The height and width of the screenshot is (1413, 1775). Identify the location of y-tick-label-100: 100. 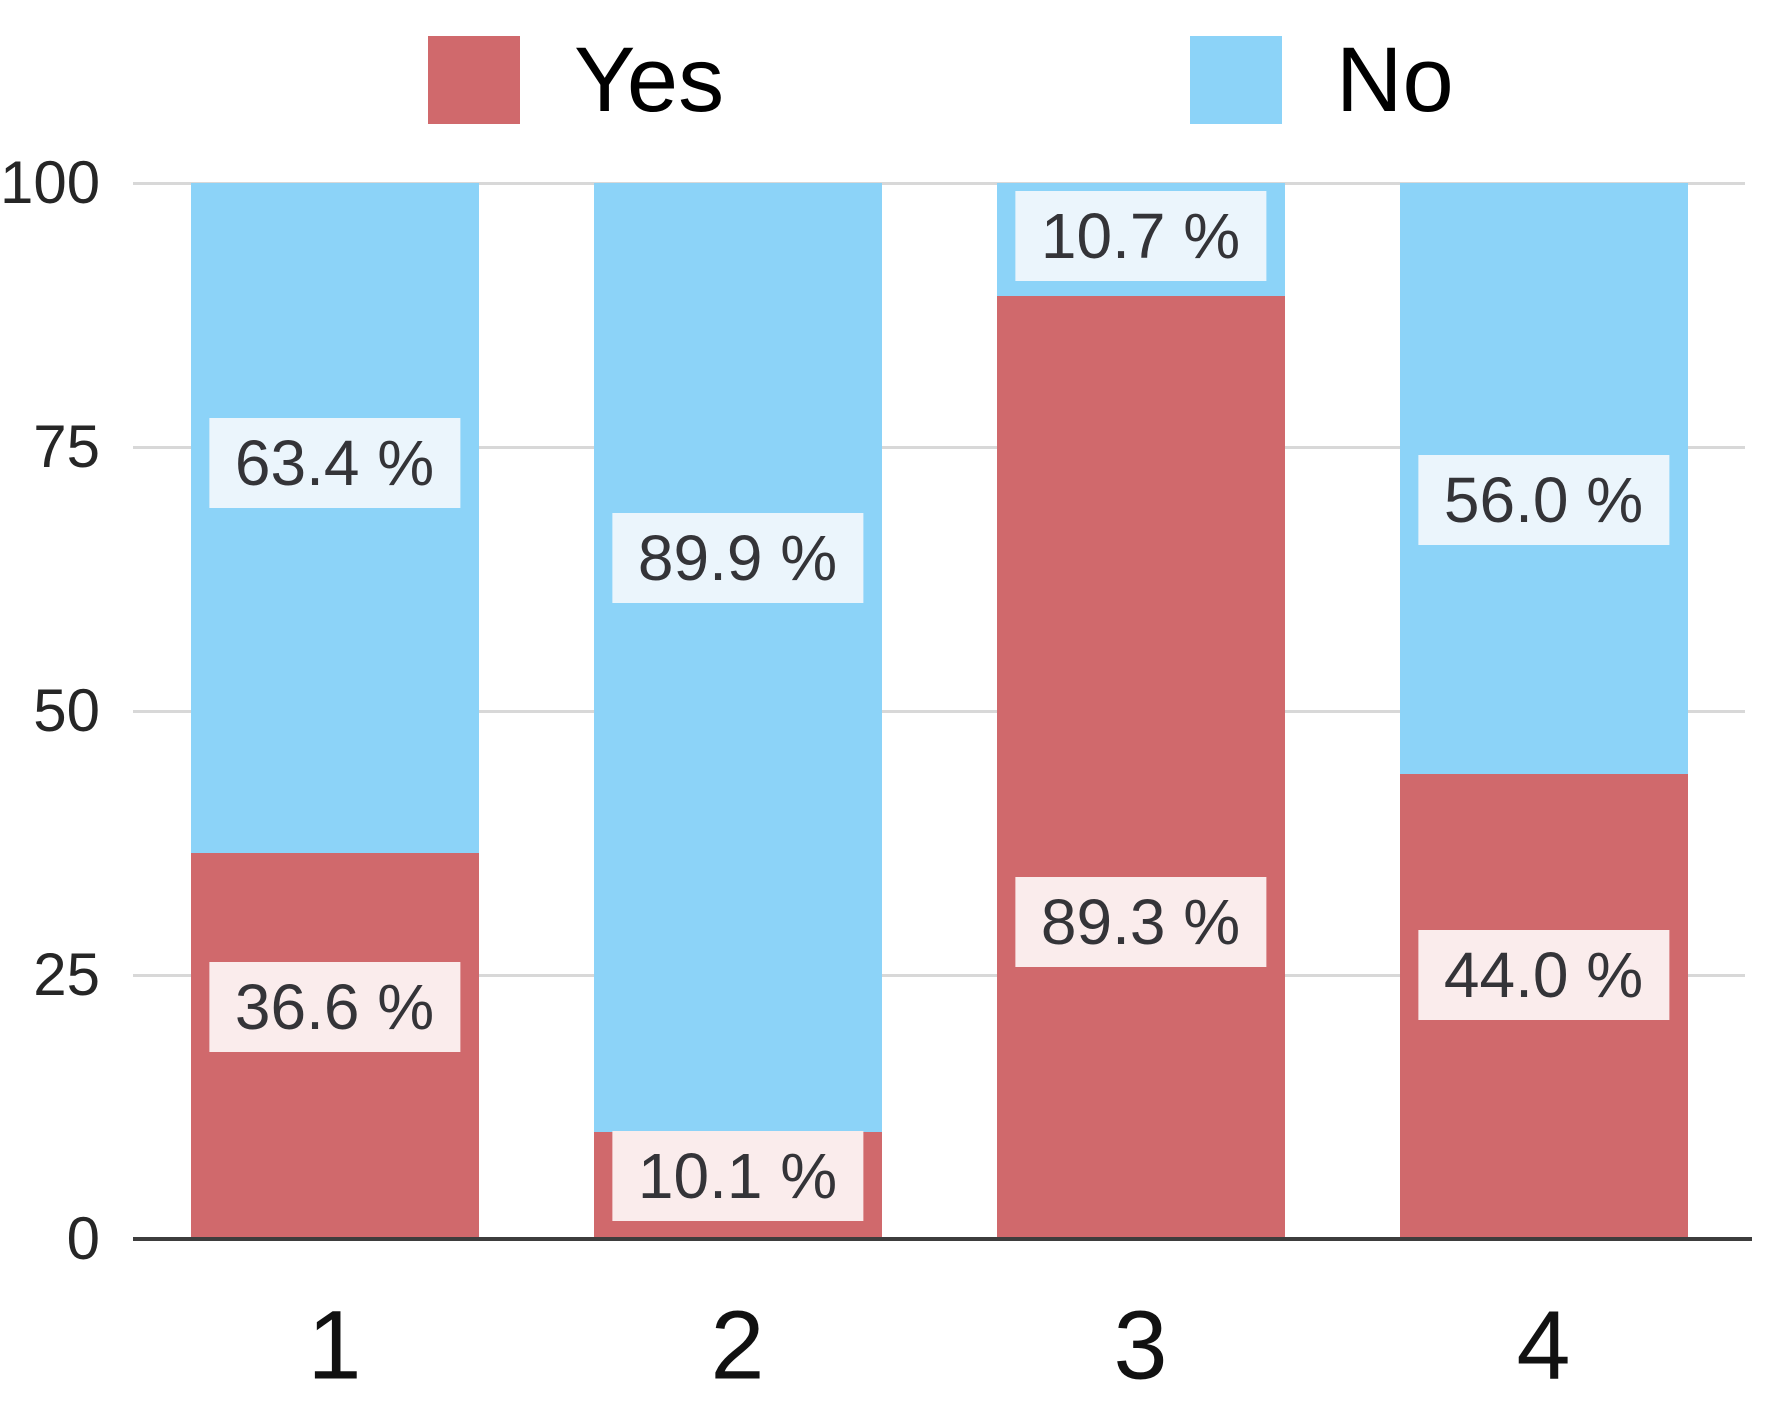
(50, 182).